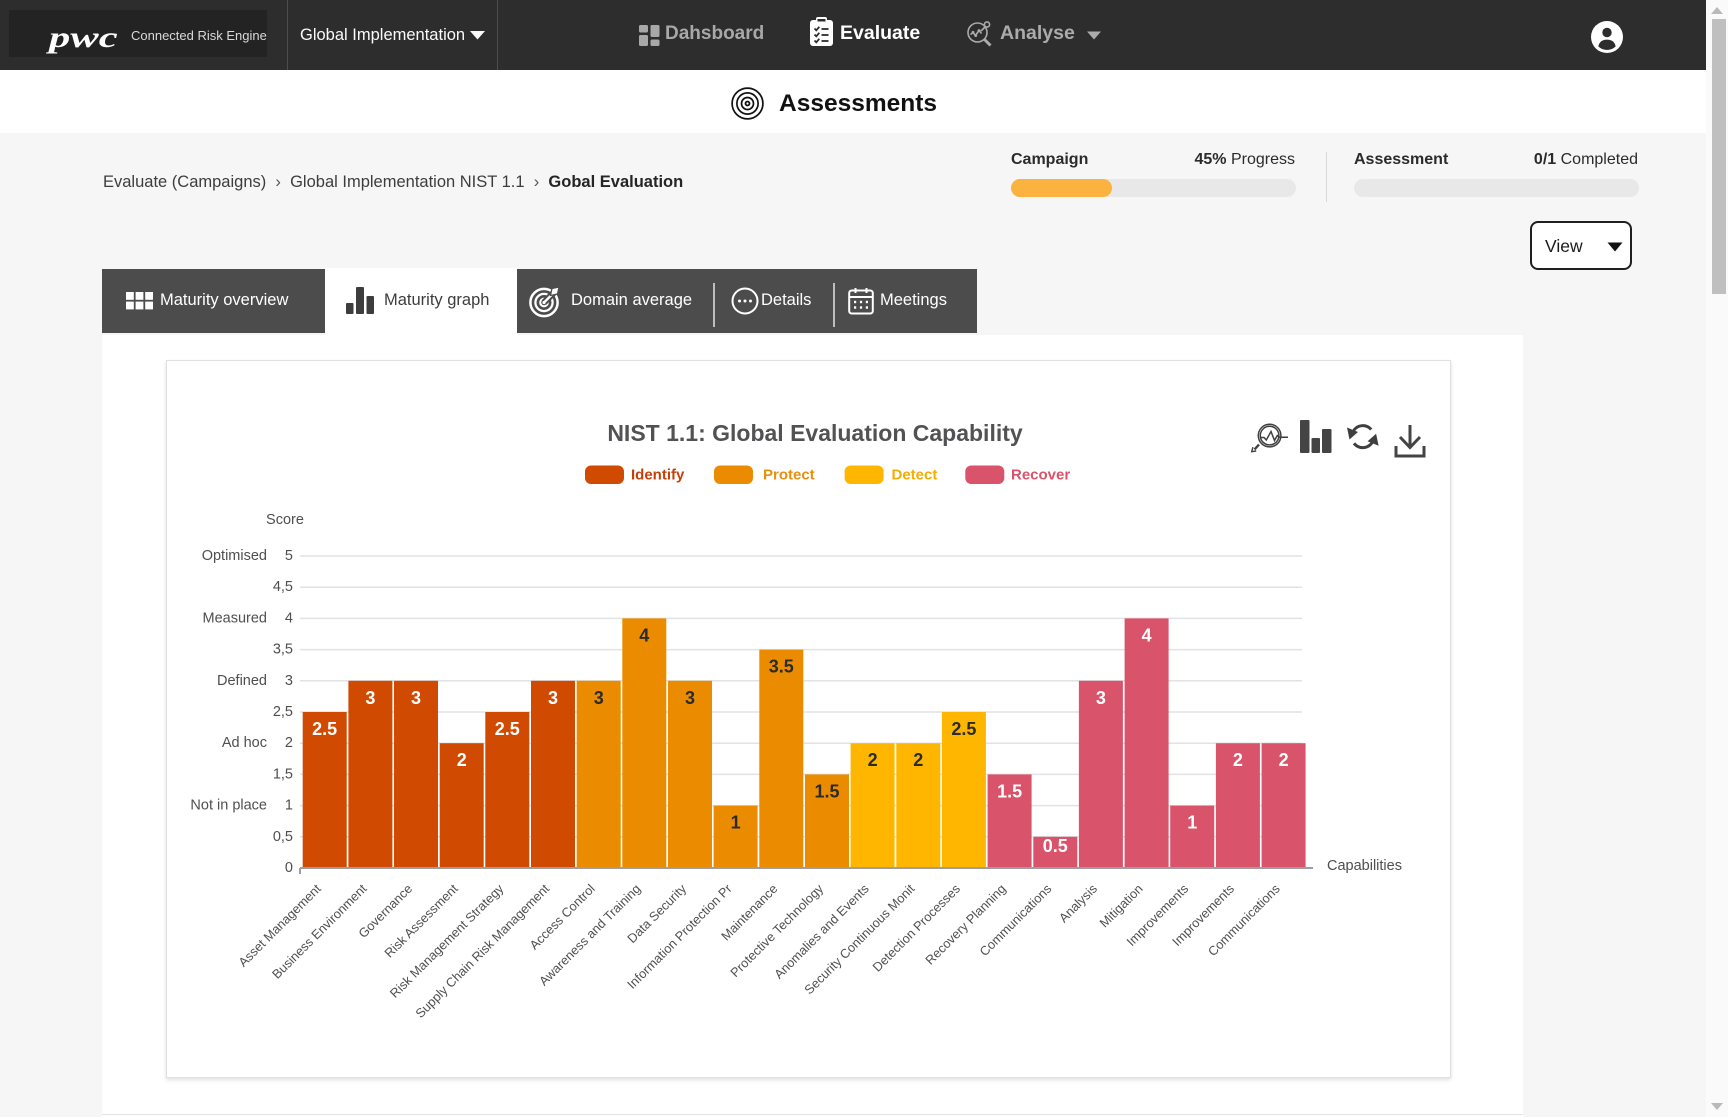 The height and width of the screenshot is (1117, 1728). What do you see at coordinates (283, 774) in the screenshot?
I see `svg-text: 1,5` at bounding box center [283, 774].